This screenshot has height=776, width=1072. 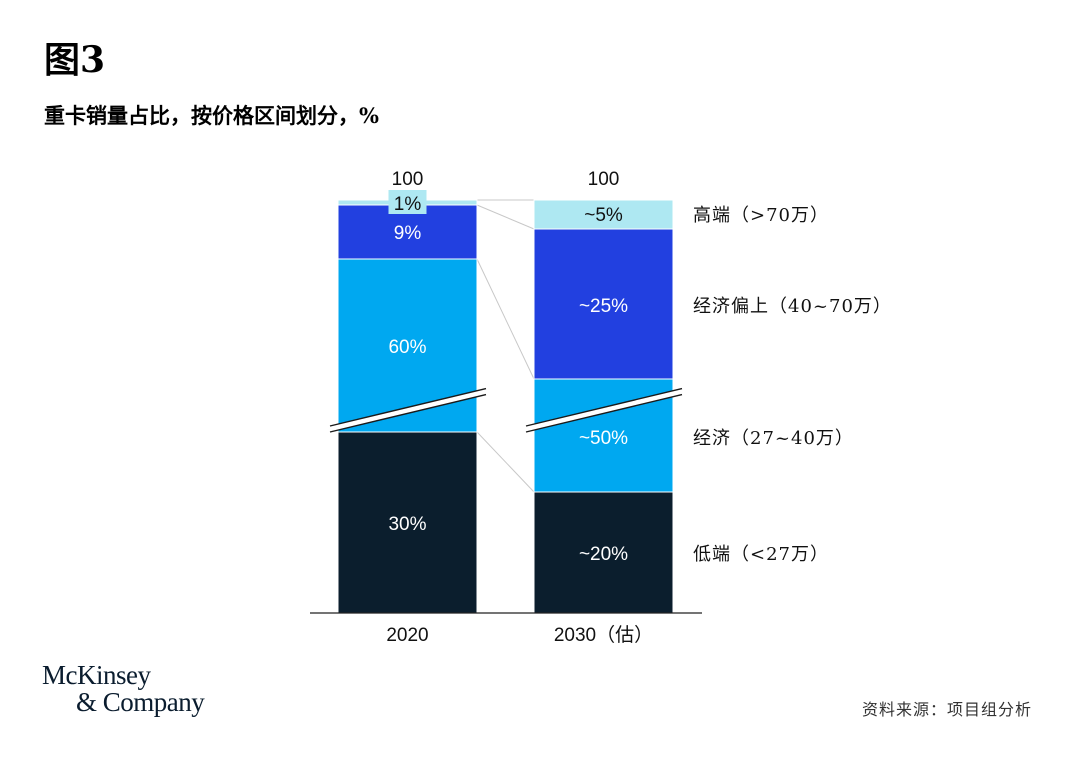 I want to click on x-tick-label: 2020, so click(x=407, y=635).